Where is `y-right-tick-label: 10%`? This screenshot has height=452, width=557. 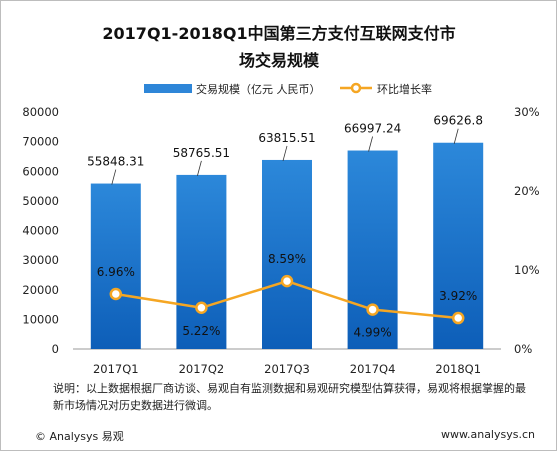
y-right-tick-label: 10% is located at coordinates (527, 270).